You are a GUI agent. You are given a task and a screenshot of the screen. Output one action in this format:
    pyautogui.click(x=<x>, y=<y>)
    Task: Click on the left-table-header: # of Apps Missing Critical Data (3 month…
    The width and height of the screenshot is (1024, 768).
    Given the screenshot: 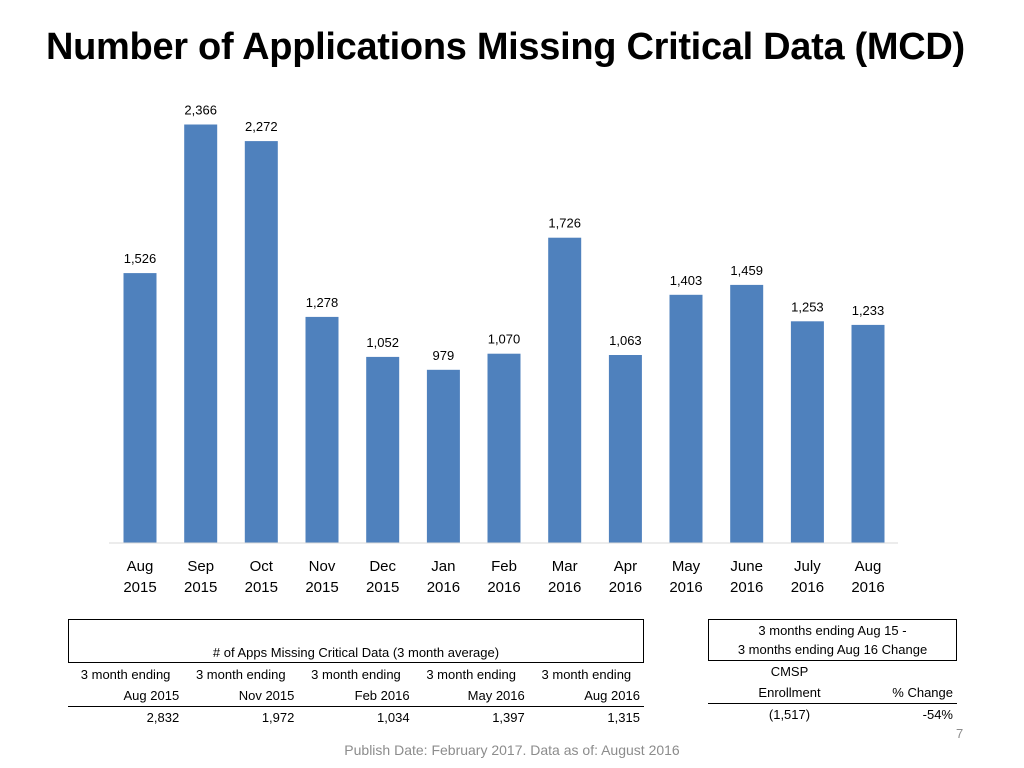 What is the action you would take?
    pyautogui.click(x=356, y=640)
    